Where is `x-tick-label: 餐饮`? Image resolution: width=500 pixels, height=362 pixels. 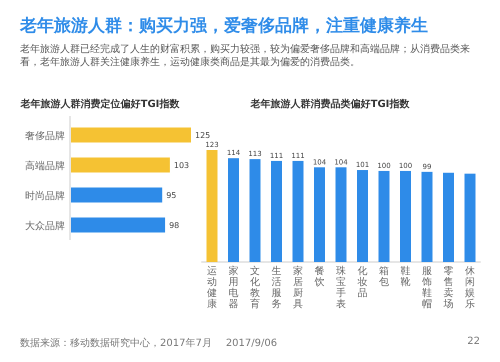
x-tick-label: 餐饮 is located at coordinates (319, 276).